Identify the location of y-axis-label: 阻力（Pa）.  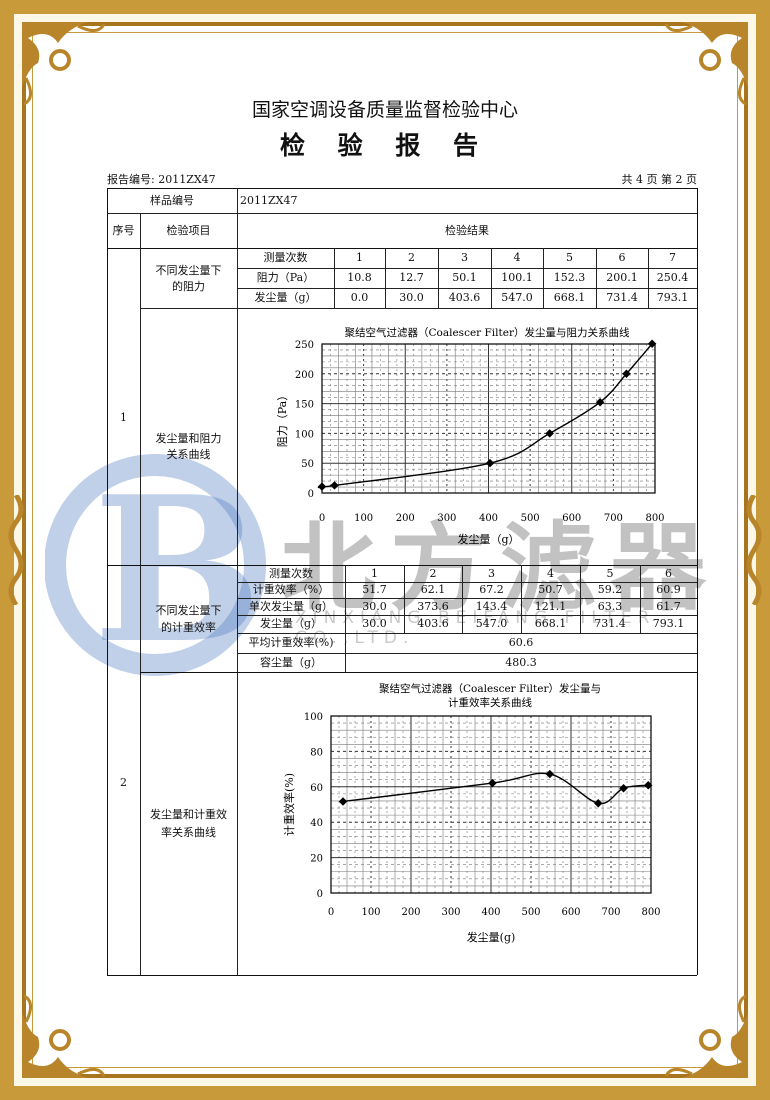
(282, 418).